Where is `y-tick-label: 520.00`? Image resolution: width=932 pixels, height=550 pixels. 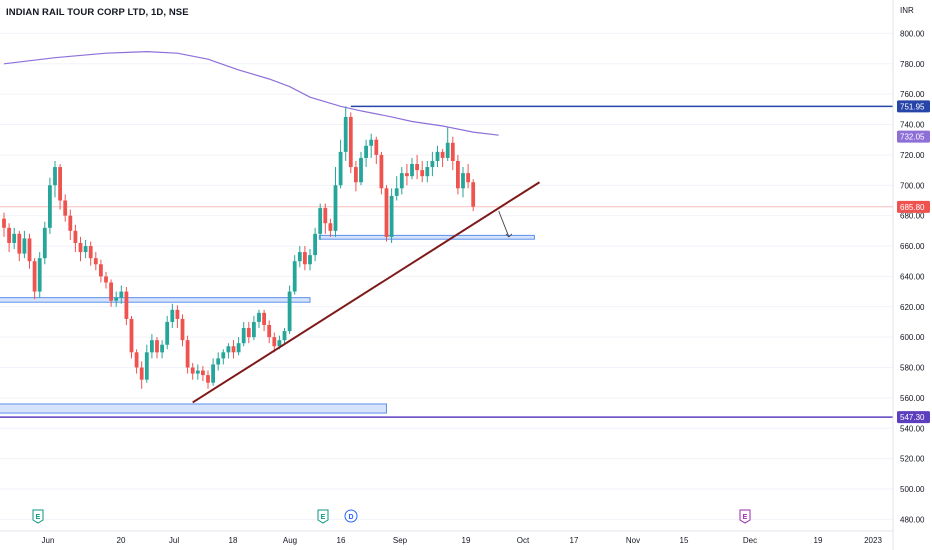
y-tick-label: 520.00 is located at coordinates (912, 459).